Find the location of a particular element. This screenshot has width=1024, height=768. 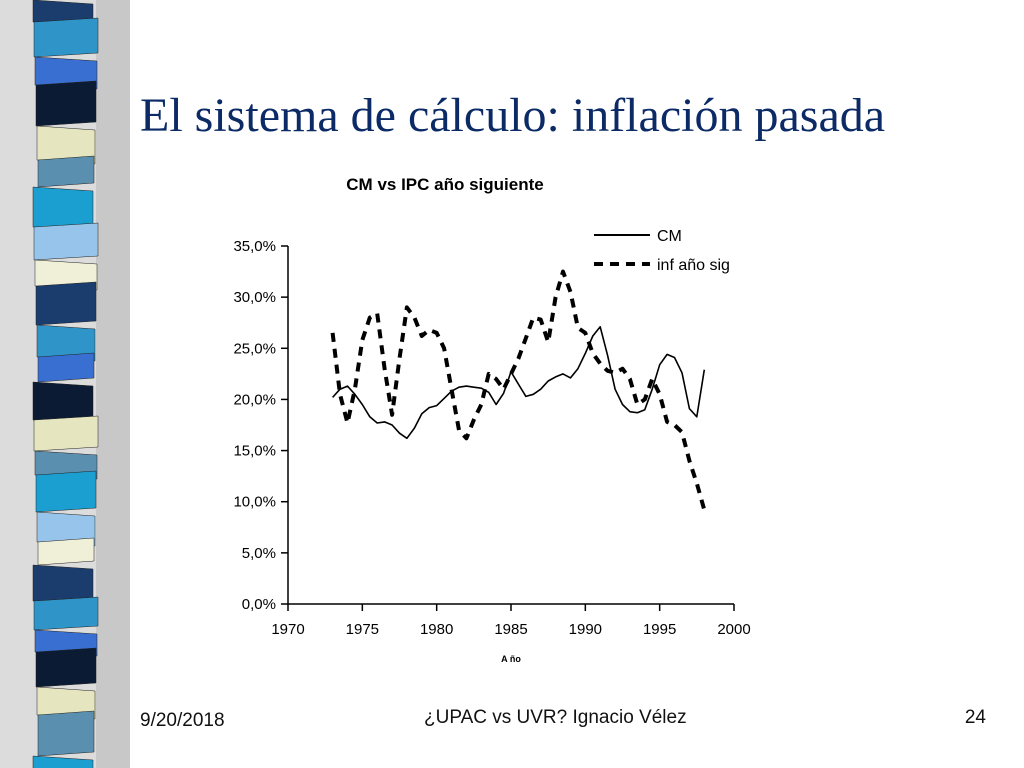

x-tick-label: 2000 is located at coordinates (733, 629).